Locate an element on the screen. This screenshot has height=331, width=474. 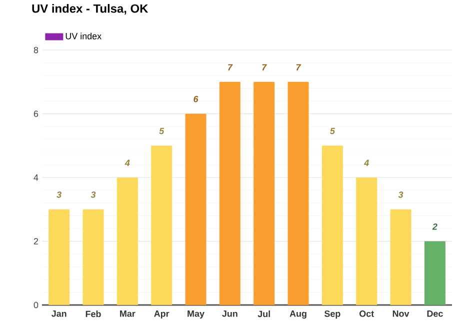
data-label: 2 is located at coordinates (435, 226).